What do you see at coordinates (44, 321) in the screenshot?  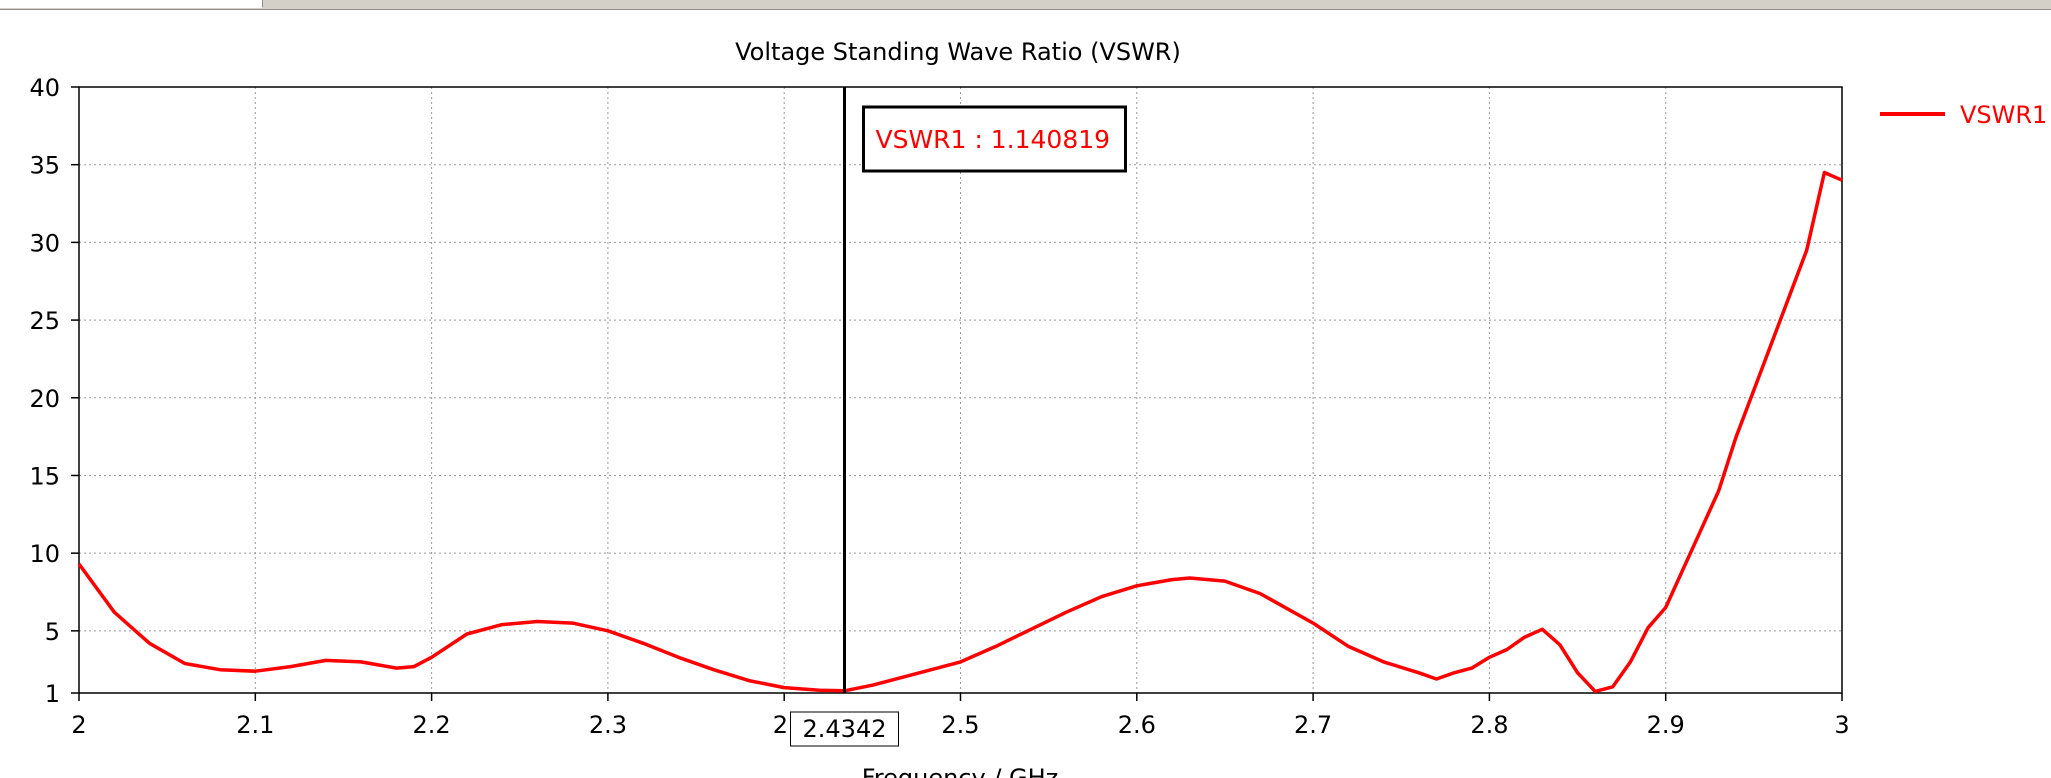 I see `y-tick-label: 25` at bounding box center [44, 321].